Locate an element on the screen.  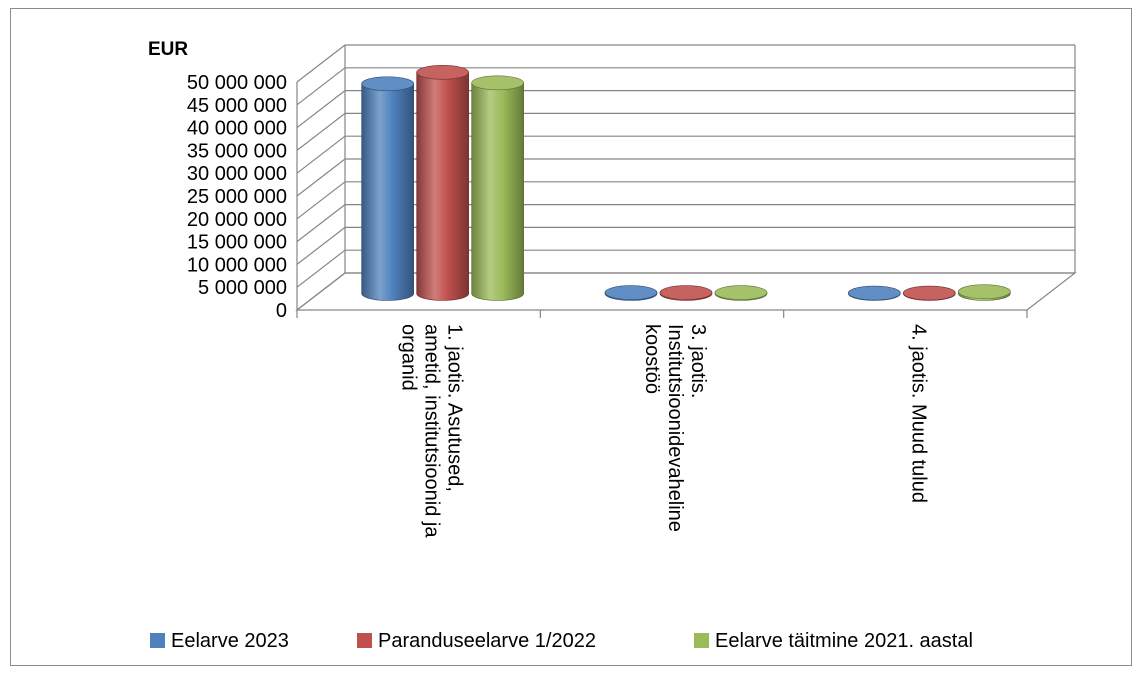
legend-label: Paranduseelarve 1/2022 is located at coordinates (487, 641).